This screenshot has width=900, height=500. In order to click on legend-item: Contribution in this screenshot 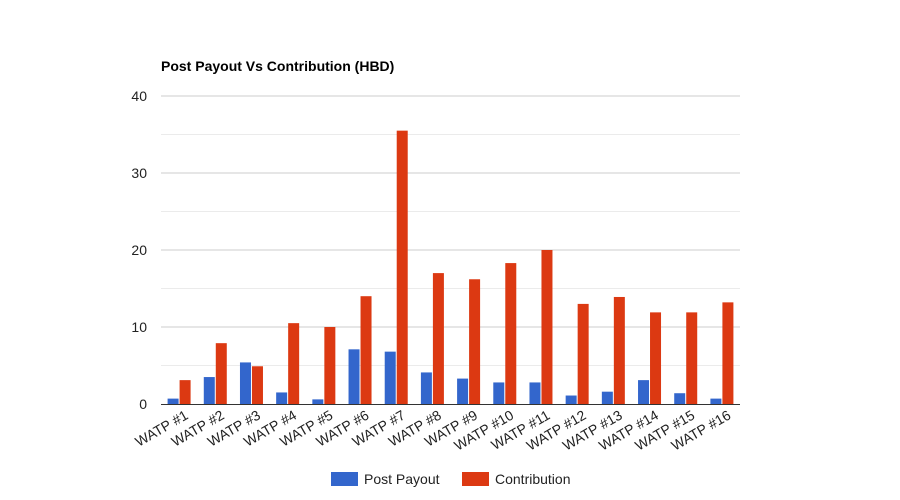, I will do `click(516, 479)`.